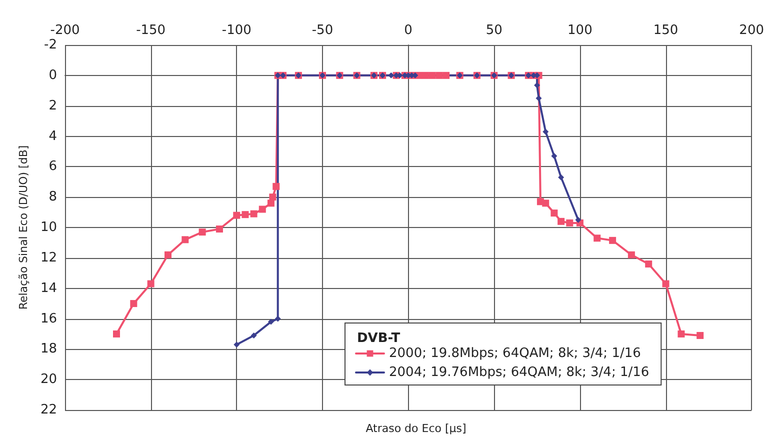 This screenshot has height=438, width=767. I want to click on y-tick-label: 0, so click(52, 75).